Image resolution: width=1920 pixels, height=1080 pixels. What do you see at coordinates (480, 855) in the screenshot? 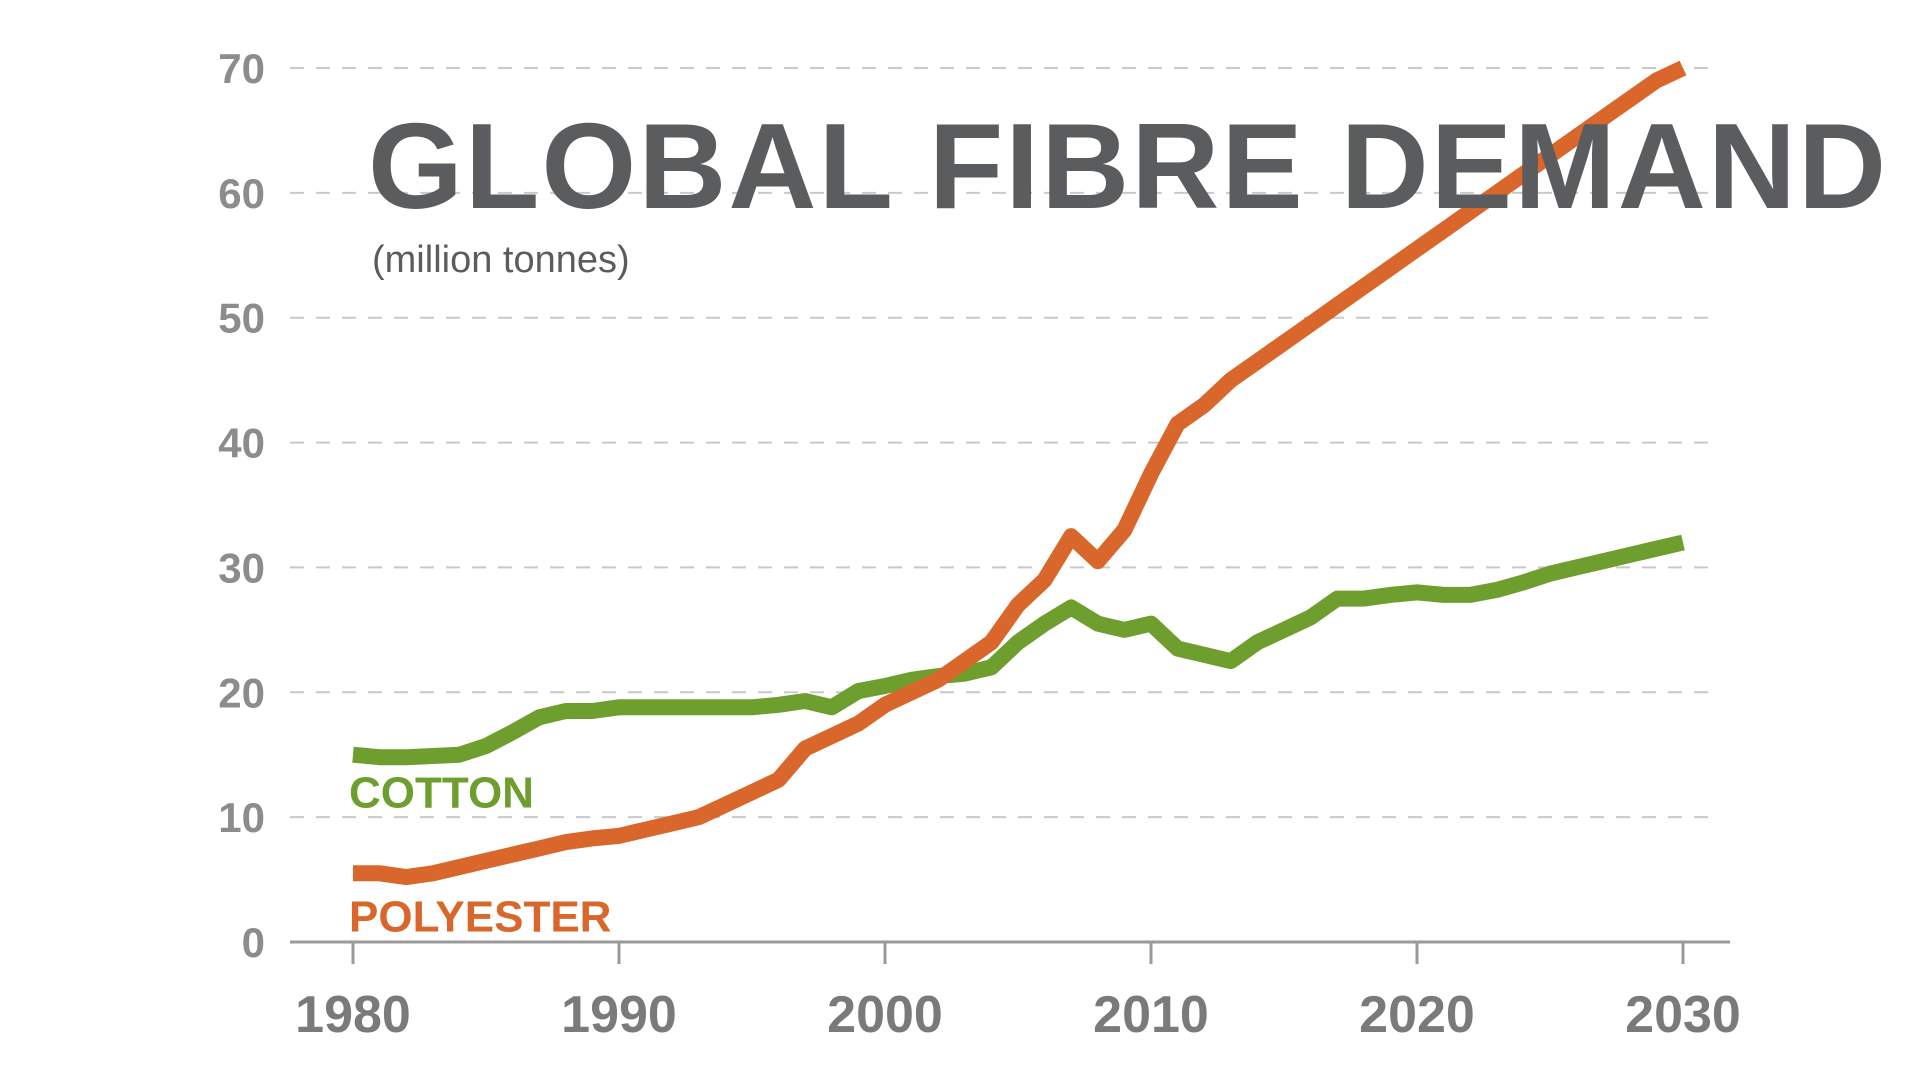
I see `series-labels: COTTON POLYESTER` at bounding box center [480, 855].